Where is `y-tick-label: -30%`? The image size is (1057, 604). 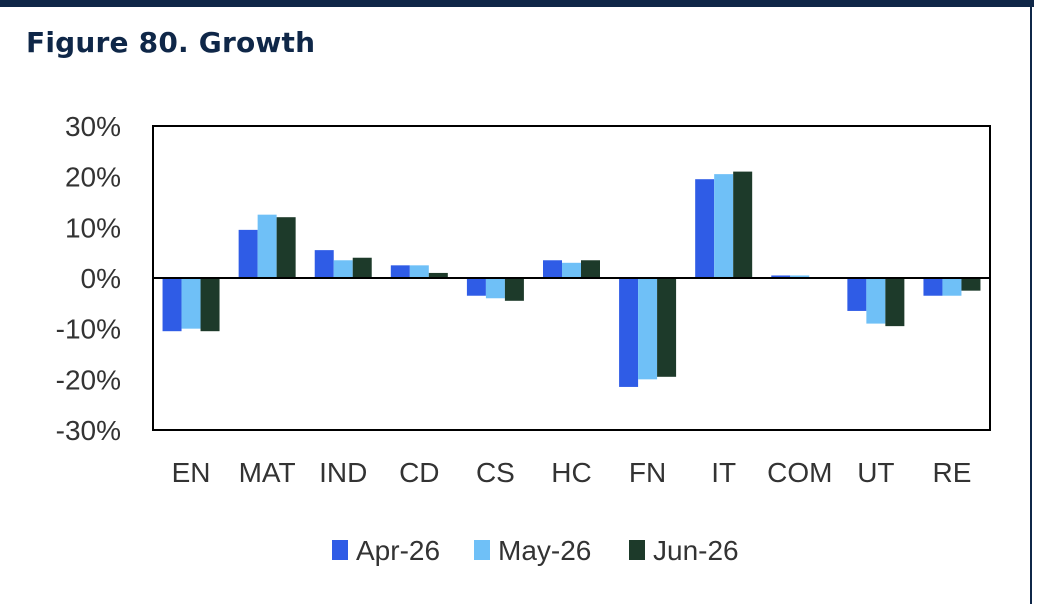 y-tick-label: -30% is located at coordinates (88, 430).